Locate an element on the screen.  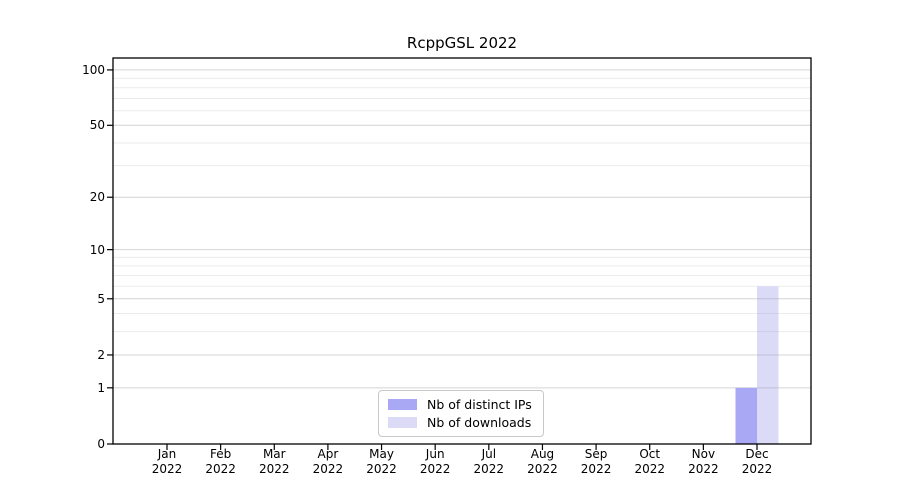
x-axis-tick-label: Feb 2022 is located at coordinates (221, 462).